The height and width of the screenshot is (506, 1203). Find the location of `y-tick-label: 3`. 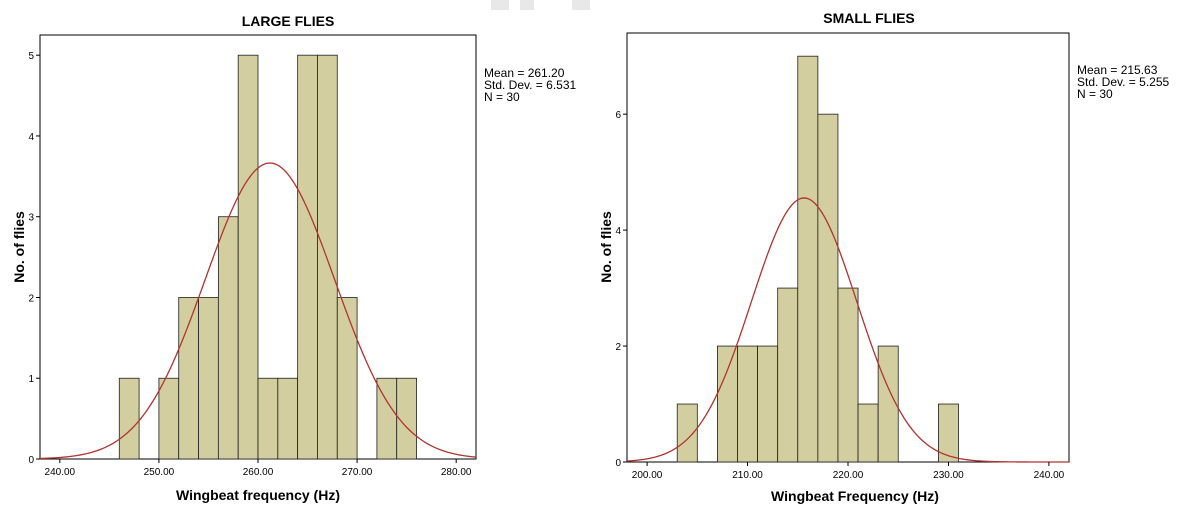

y-tick-label: 3 is located at coordinates (31, 218).